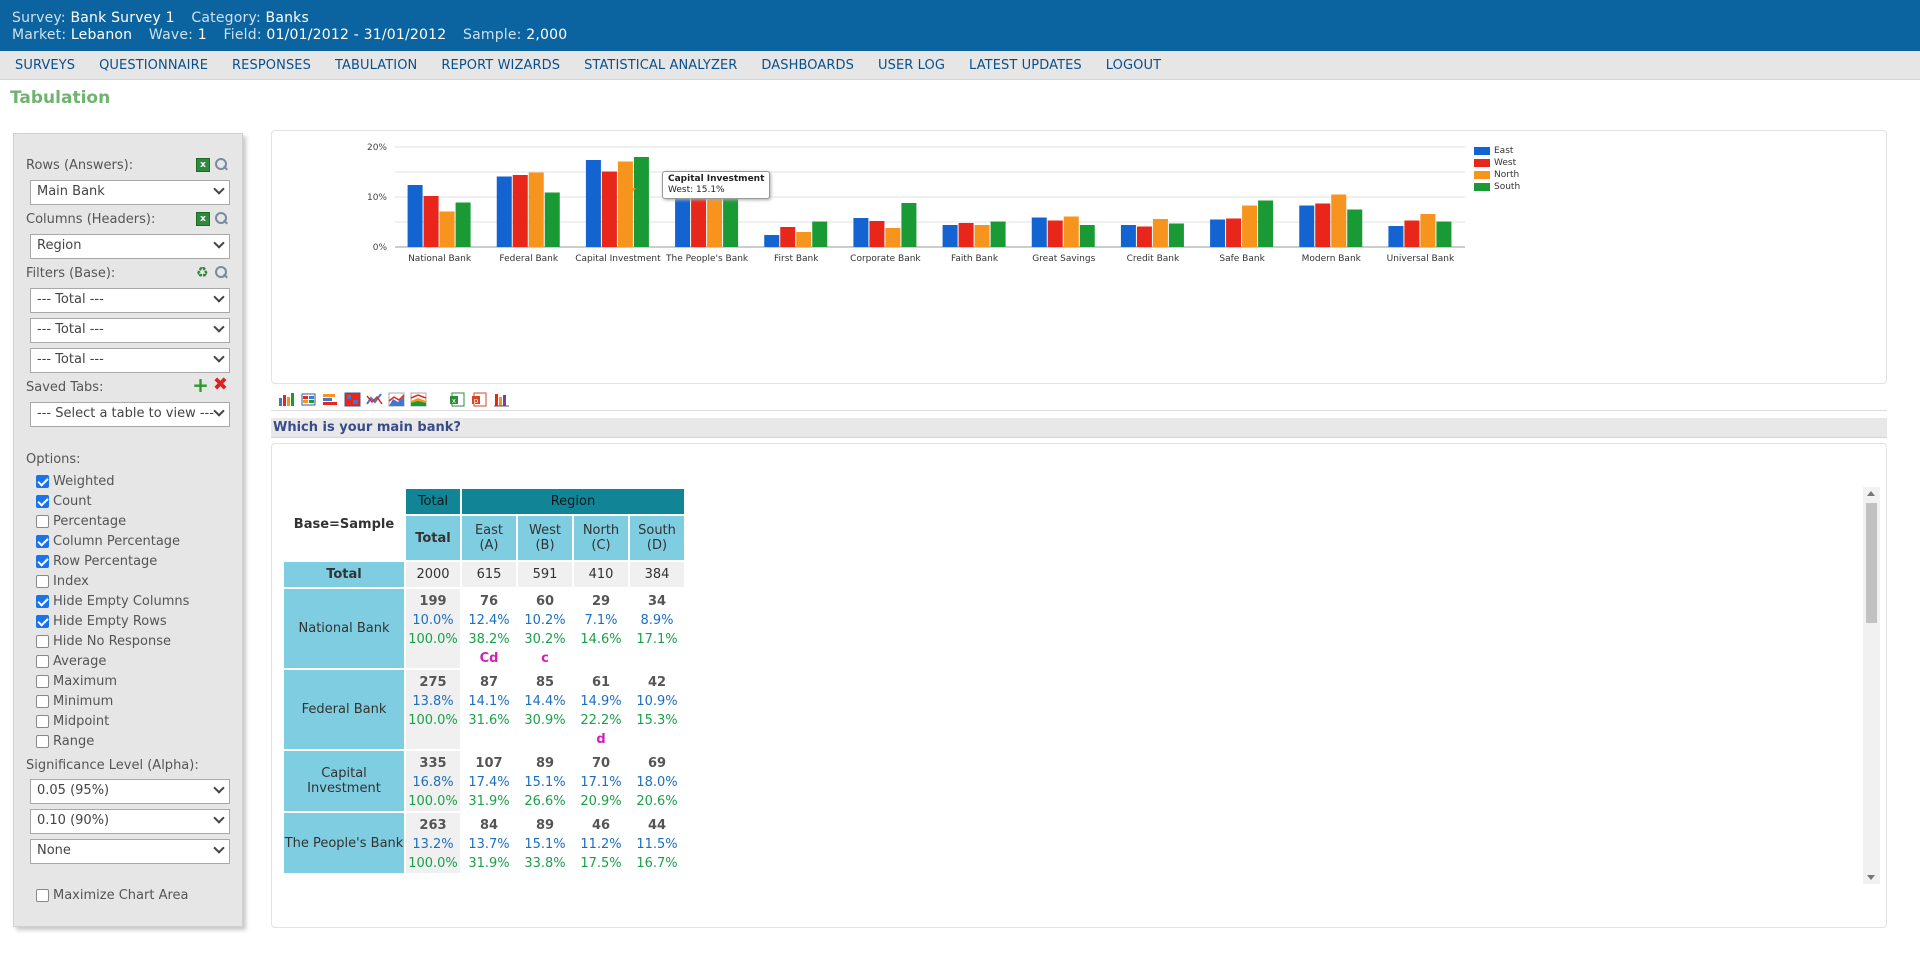 The height and width of the screenshot is (976, 1920). I want to click on area-chart-icon, so click(396, 399).